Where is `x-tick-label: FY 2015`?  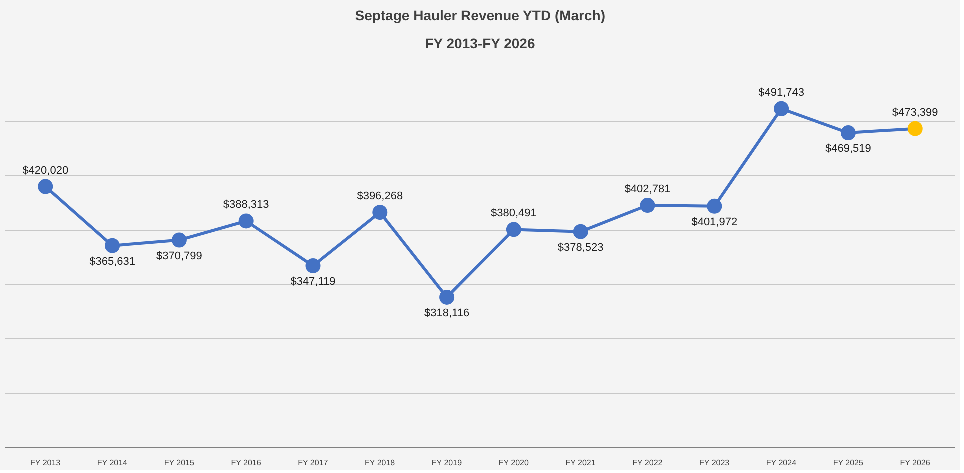 x-tick-label: FY 2015 is located at coordinates (179, 463).